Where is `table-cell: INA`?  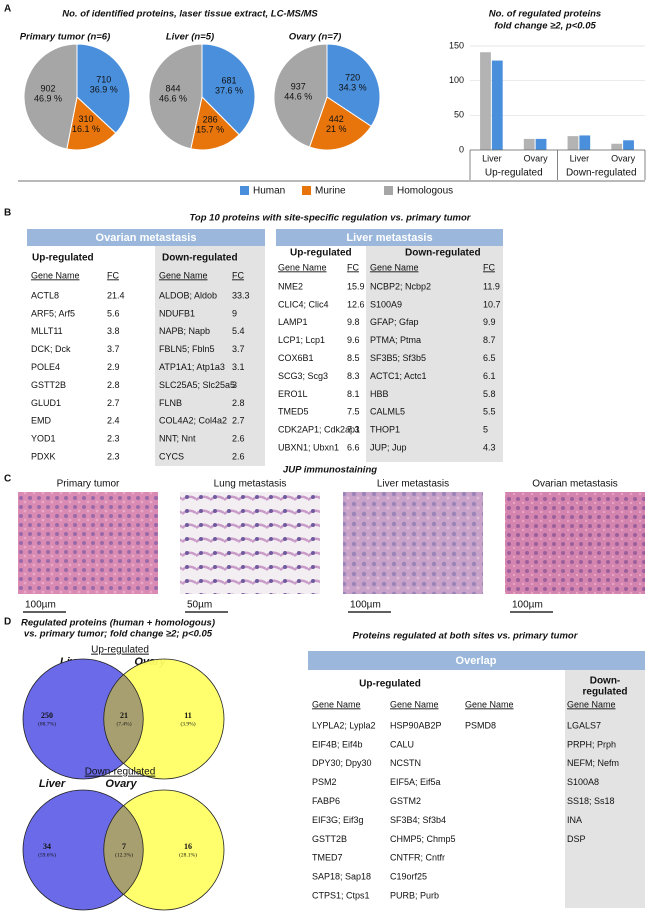 table-cell: INA is located at coordinates (574, 820).